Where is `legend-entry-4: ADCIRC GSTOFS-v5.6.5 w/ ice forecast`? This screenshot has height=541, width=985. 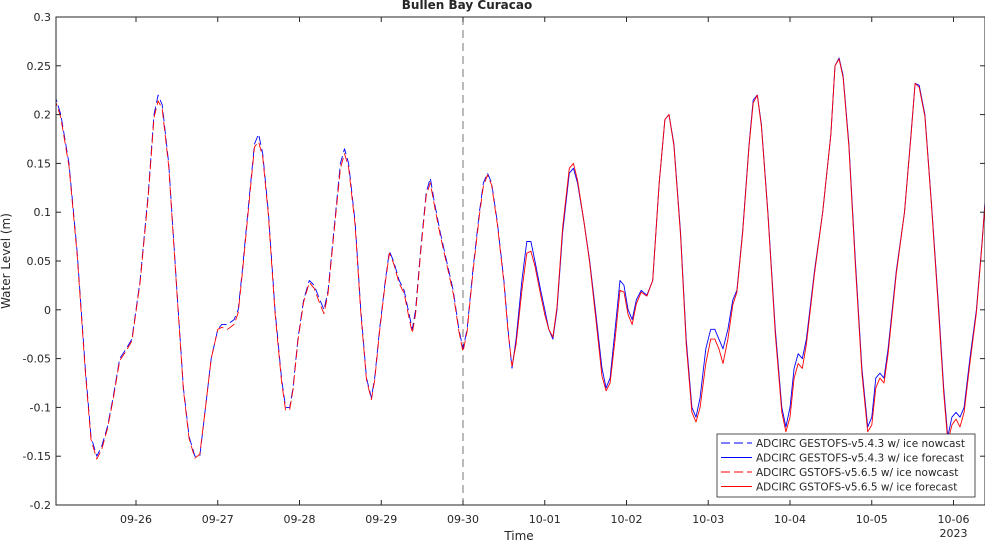 legend-entry-4: ADCIRC GSTOFS-v5.6.5 w/ ice forecast is located at coordinates (856, 488).